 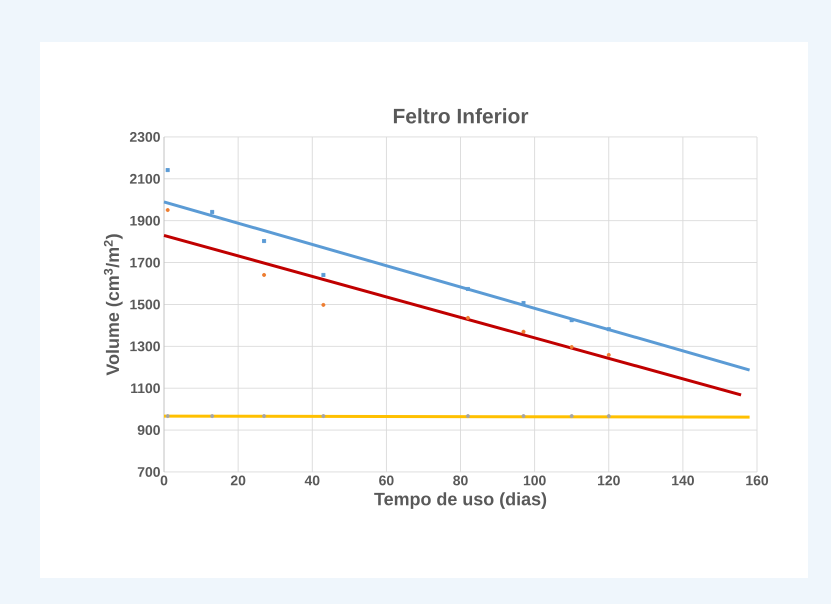 What do you see at coordinates (683, 480) in the screenshot?
I see `x-tick-label: 140` at bounding box center [683, 480].